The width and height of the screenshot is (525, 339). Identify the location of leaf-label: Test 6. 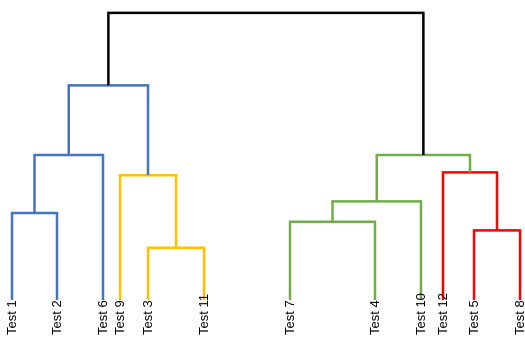
(102, 317).